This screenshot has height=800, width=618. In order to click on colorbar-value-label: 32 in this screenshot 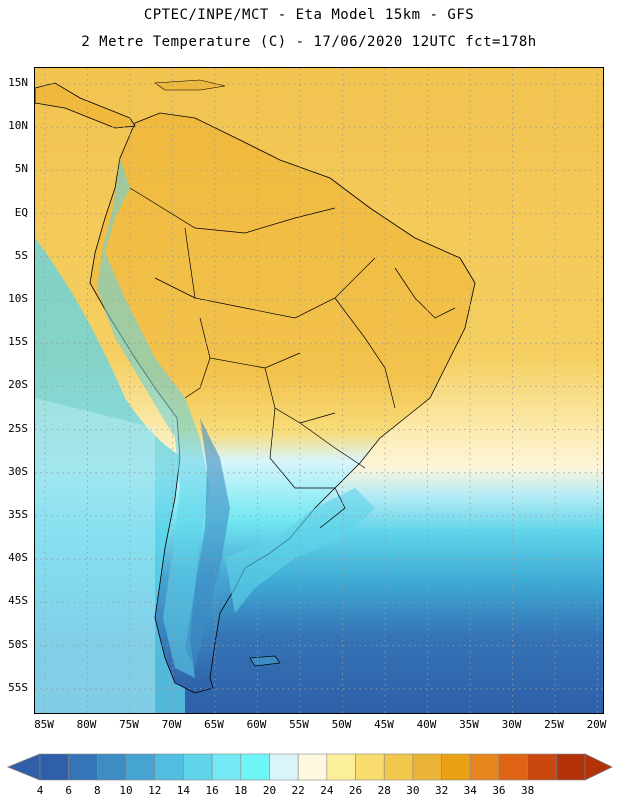, I will do `click(441, 790)`.